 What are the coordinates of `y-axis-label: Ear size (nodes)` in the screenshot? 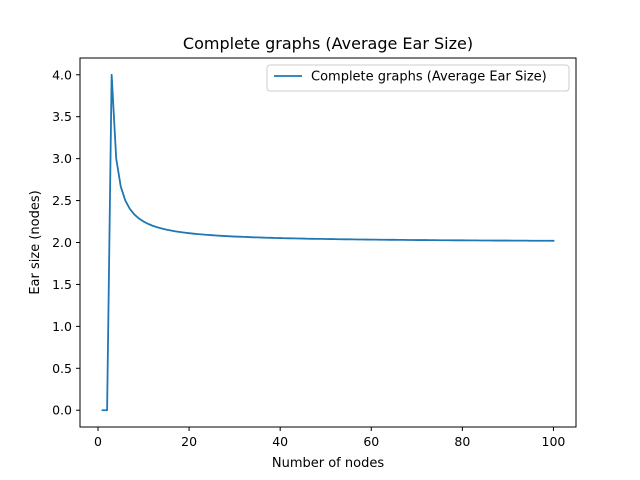 It's located at (35, 242).